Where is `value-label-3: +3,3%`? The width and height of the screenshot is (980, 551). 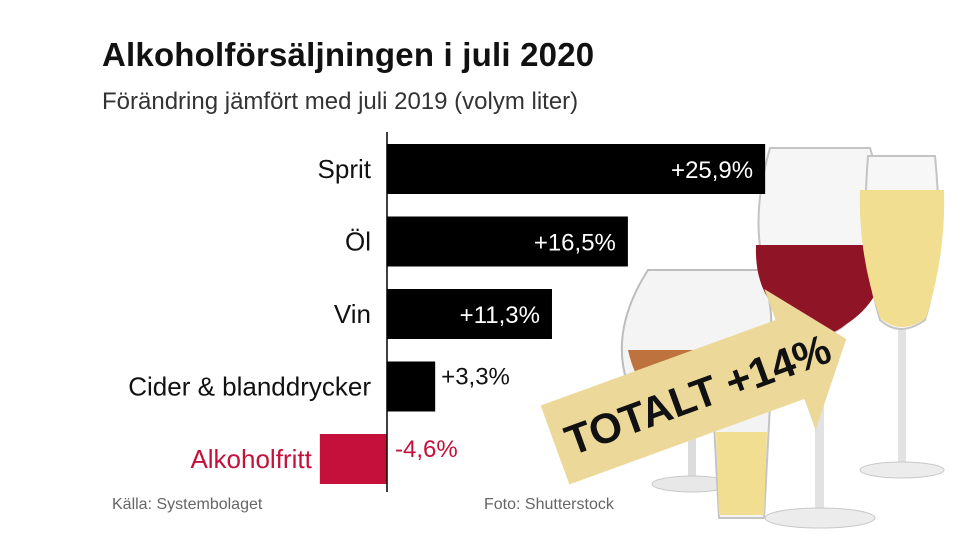 value-label-3: +3,3% is located at coordinates (475, 377).